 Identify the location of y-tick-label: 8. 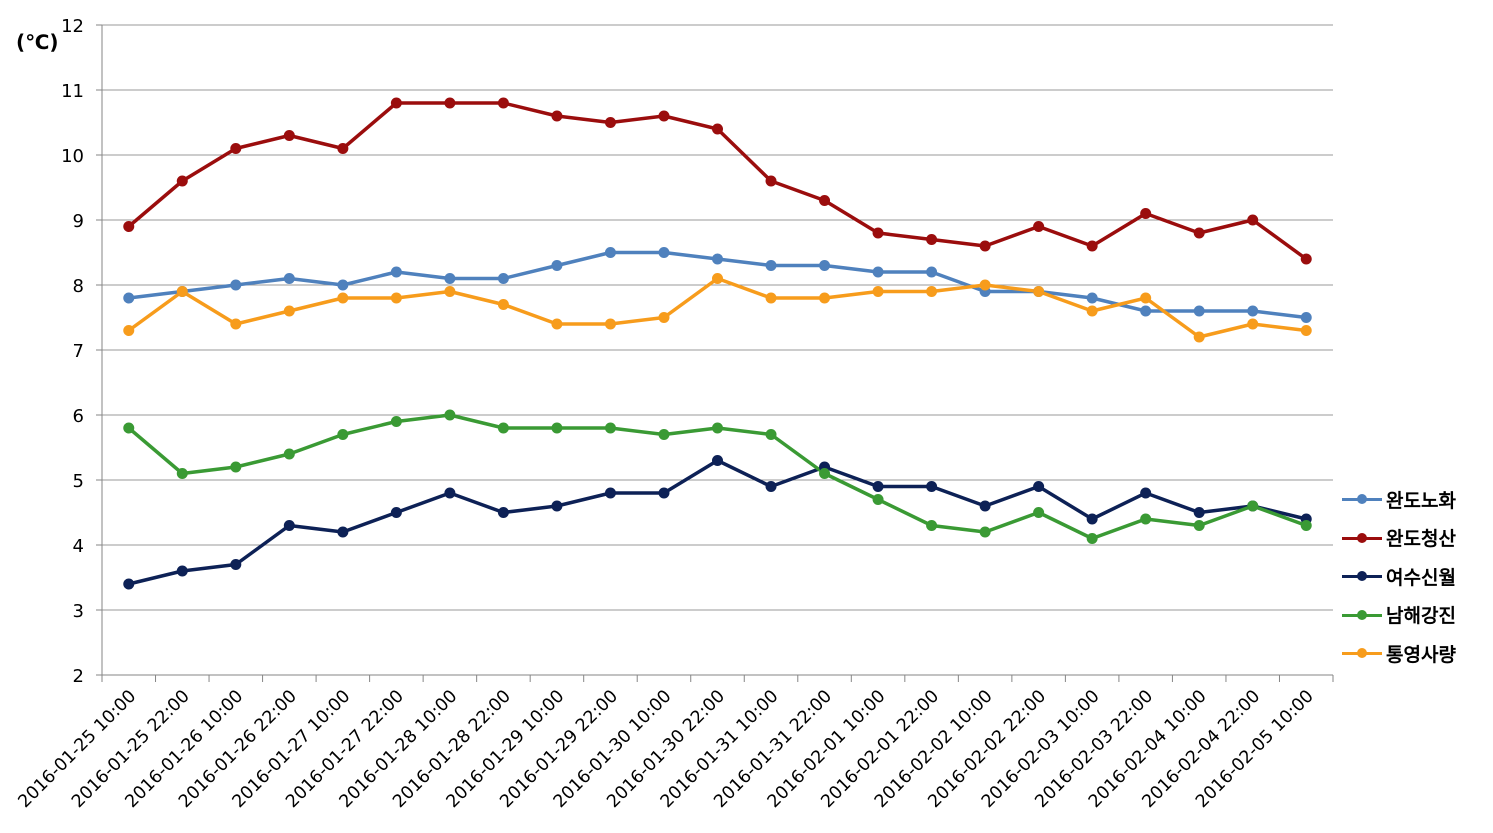
(78, 286).